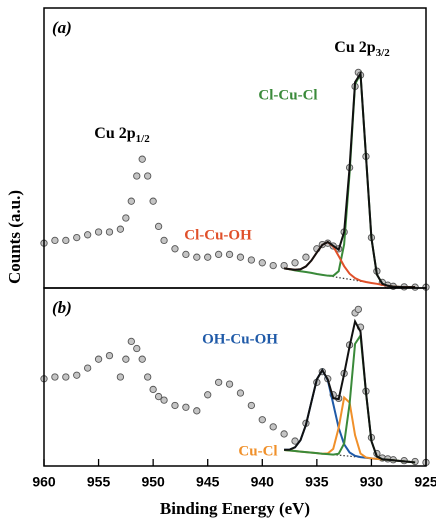 The width and height of the screenshot is (436, 524). I want to click on series-label: Cu-Cl, so click(257, 451).